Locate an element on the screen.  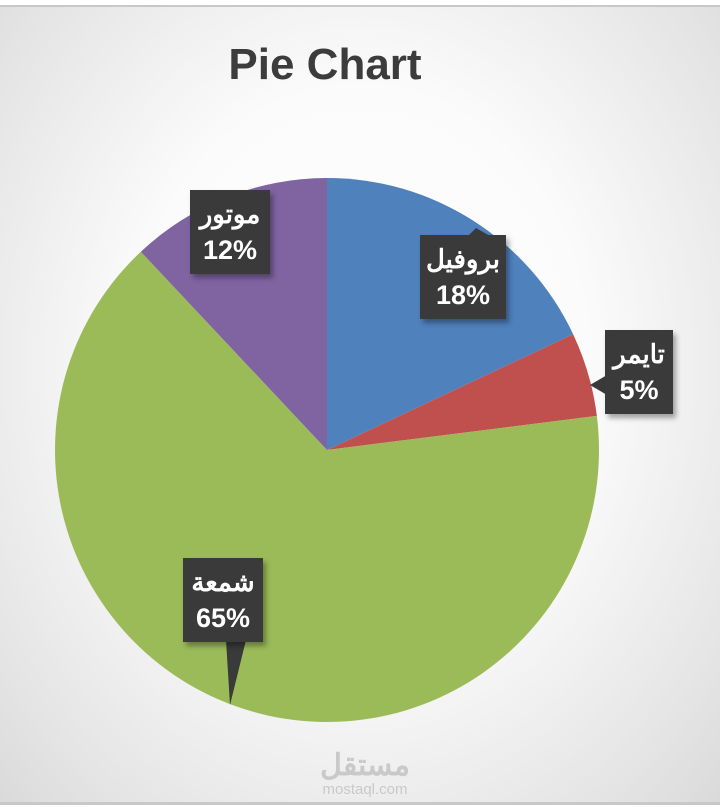
data-label-profile: بروفيل 18% is located at coordinates (463, 277).